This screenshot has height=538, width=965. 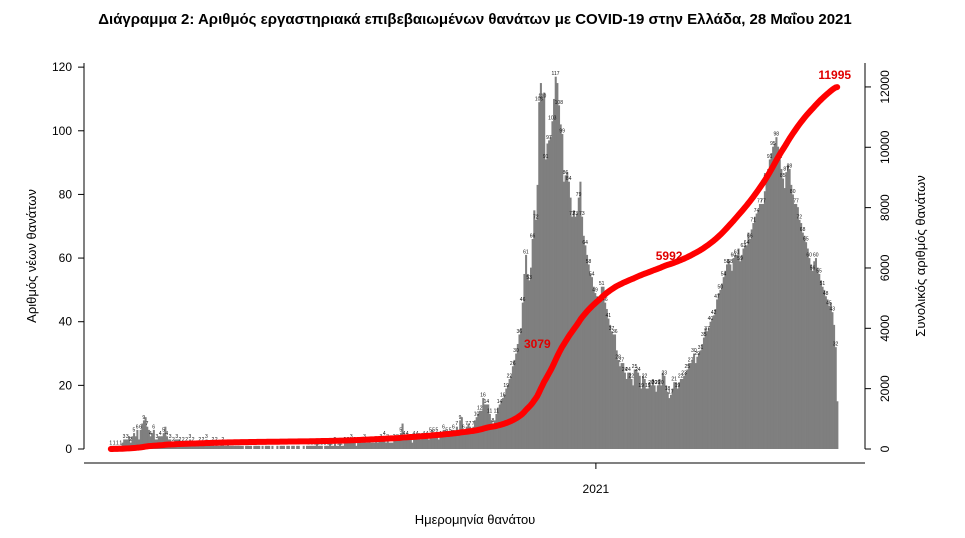 What do you see at coordinates (920, 255) in the screenshot?
I see `y-axis-label-right: Συνολικός αριθμός θανάτων` at bounding box center [920, 255].